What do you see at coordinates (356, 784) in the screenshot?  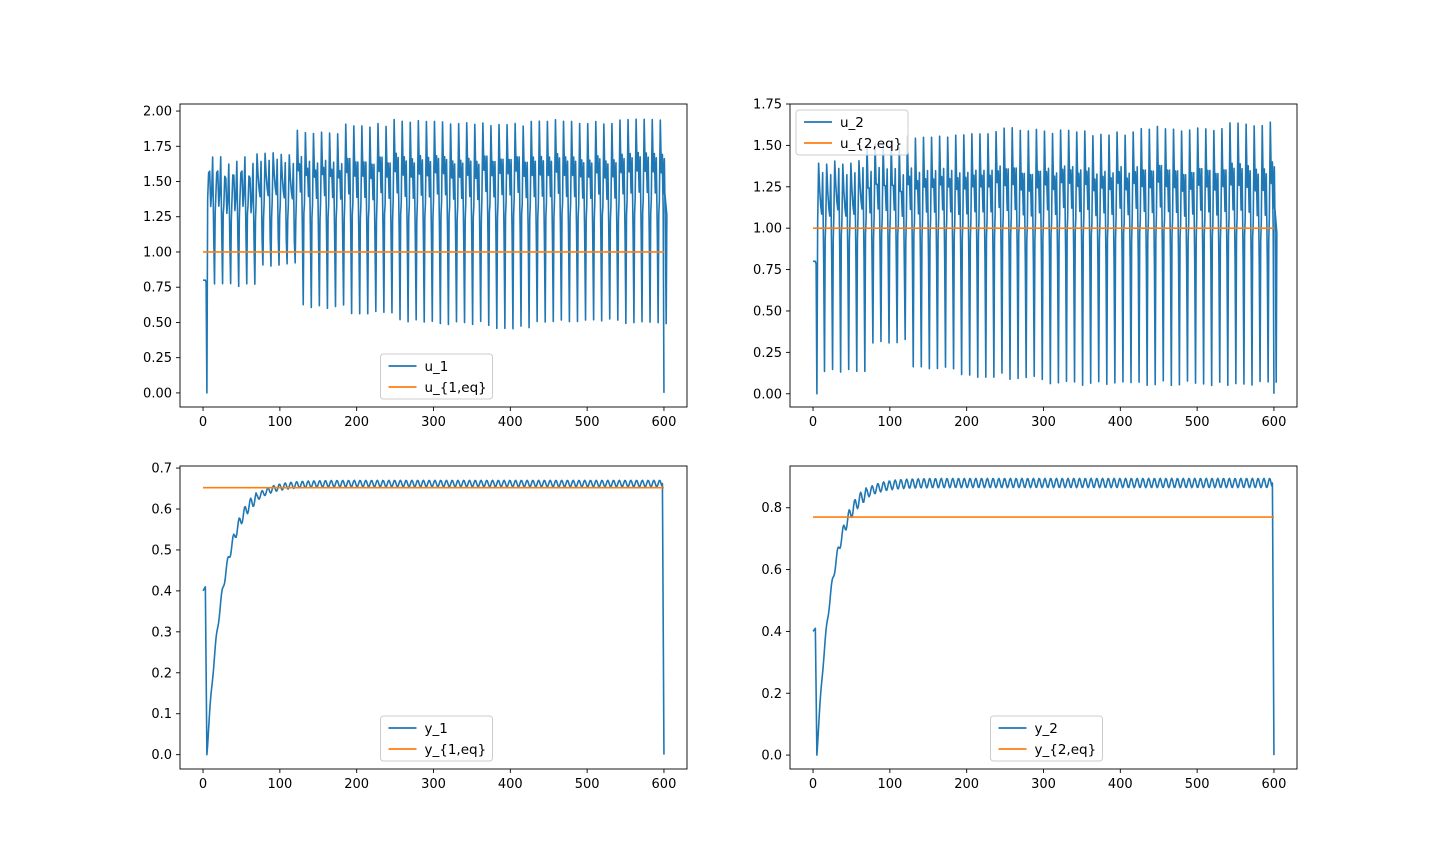 I see `x-tick-label-y1-2: 200` at bounding box center [356, 784].